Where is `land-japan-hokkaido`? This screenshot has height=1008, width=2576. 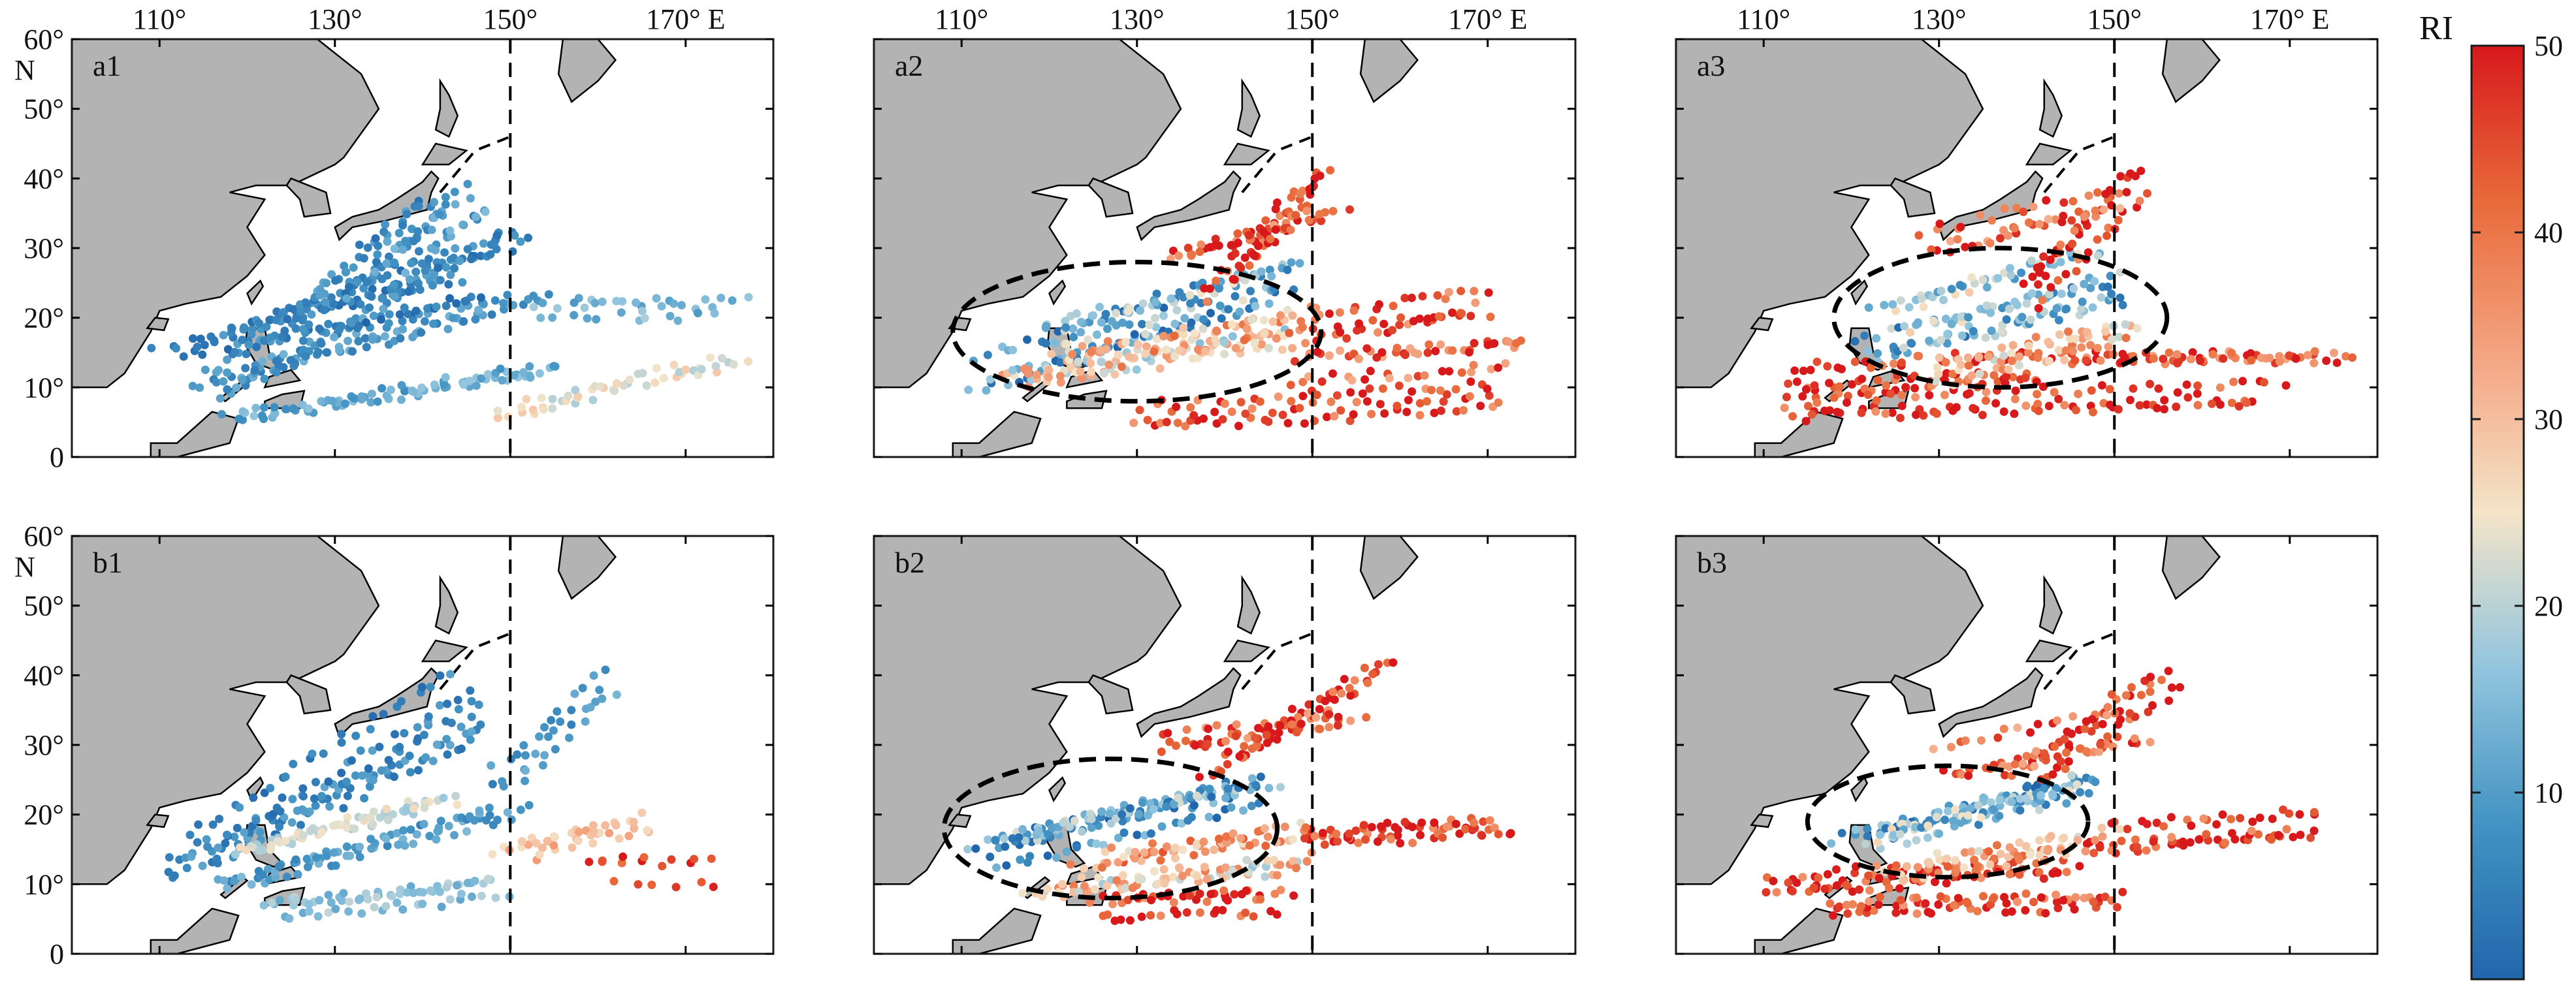
land-japan-hokkaido is located at coordinates (2048, 651).